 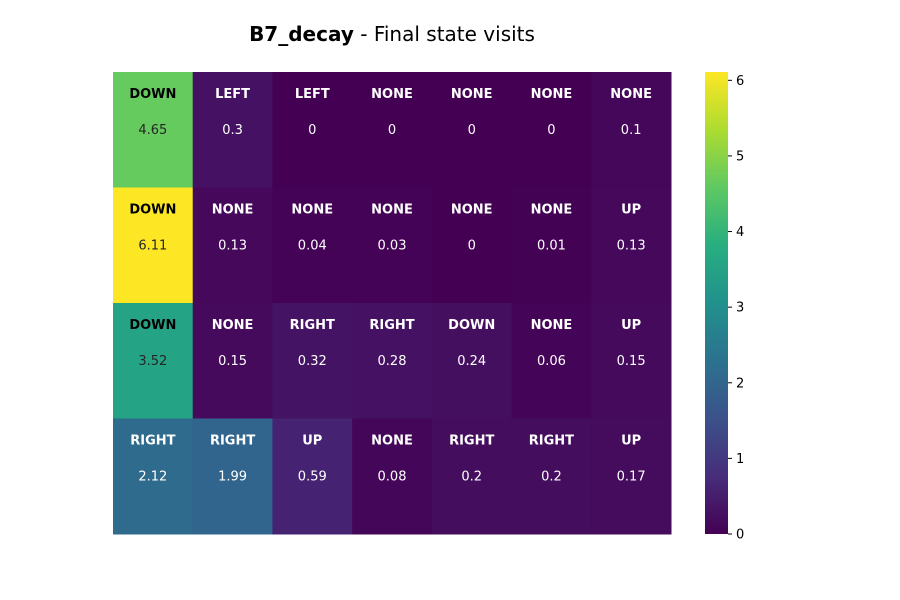 I want to click on cell-value-label: 0.04, so click(x=312, y=246).